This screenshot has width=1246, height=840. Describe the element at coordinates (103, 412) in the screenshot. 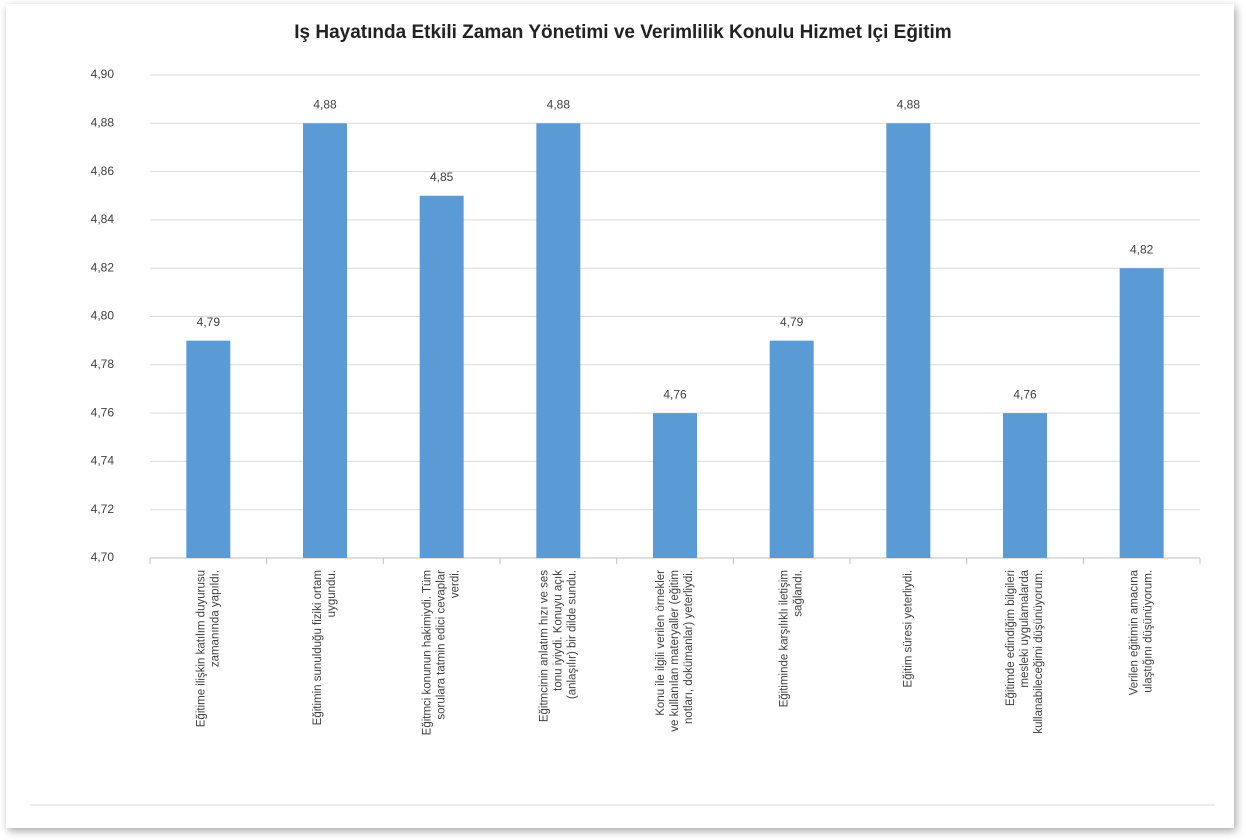

I see `y-tick-label: 4,76` at that location.